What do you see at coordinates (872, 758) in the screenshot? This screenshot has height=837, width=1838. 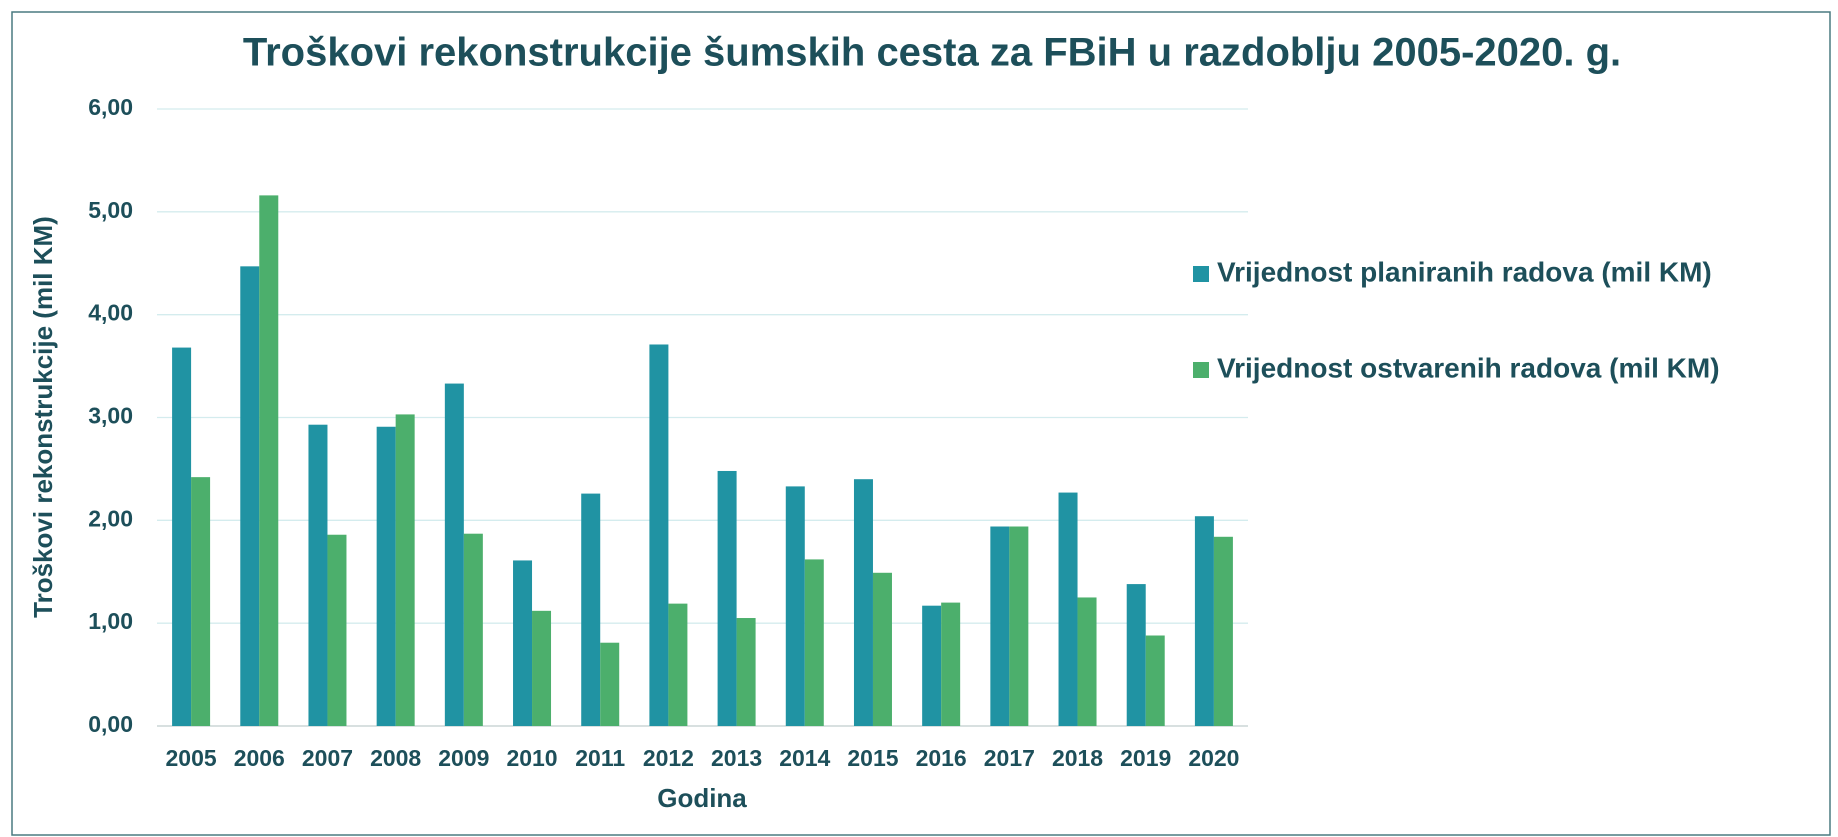 I see `x-tick-label: 2015` at bounding box center [872, 758].